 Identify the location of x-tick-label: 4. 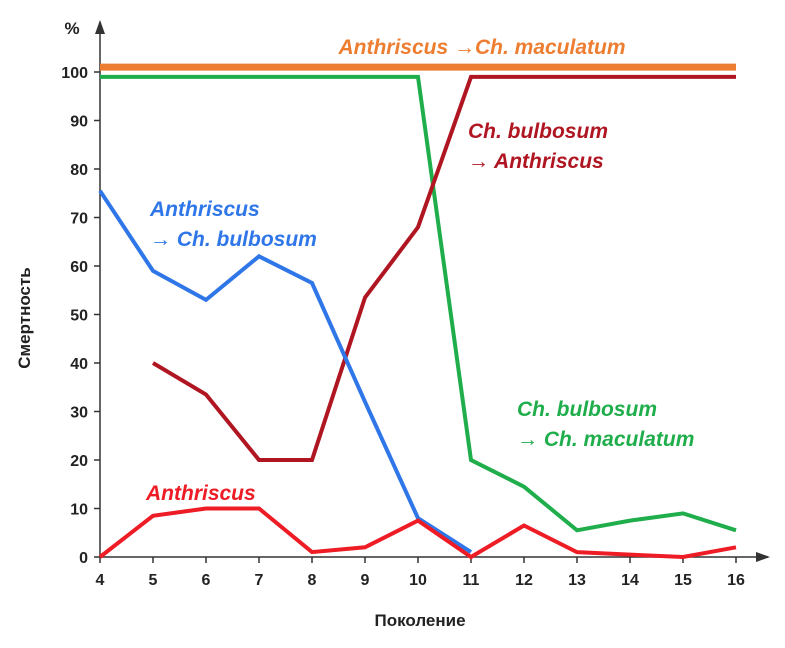
(100, 580).